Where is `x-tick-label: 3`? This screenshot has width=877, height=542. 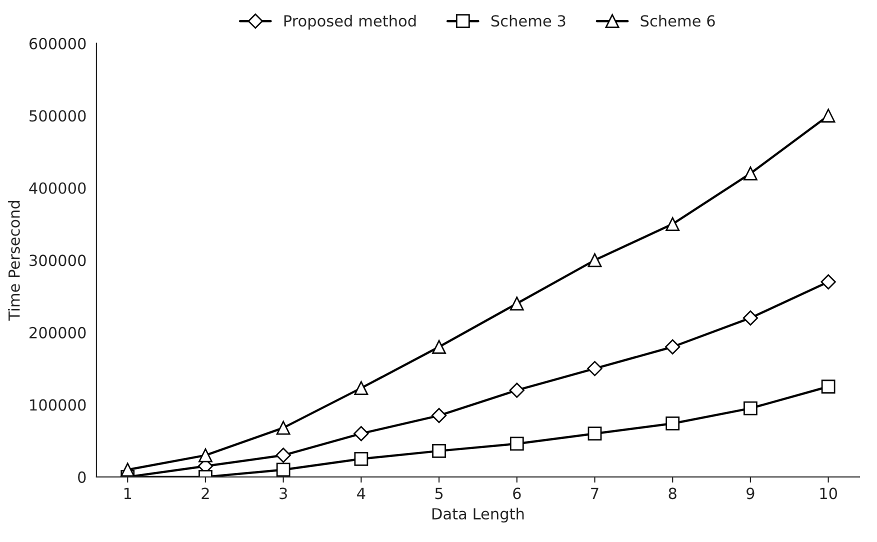
x-tick-label: 3 is located at coordinates (283, 494).